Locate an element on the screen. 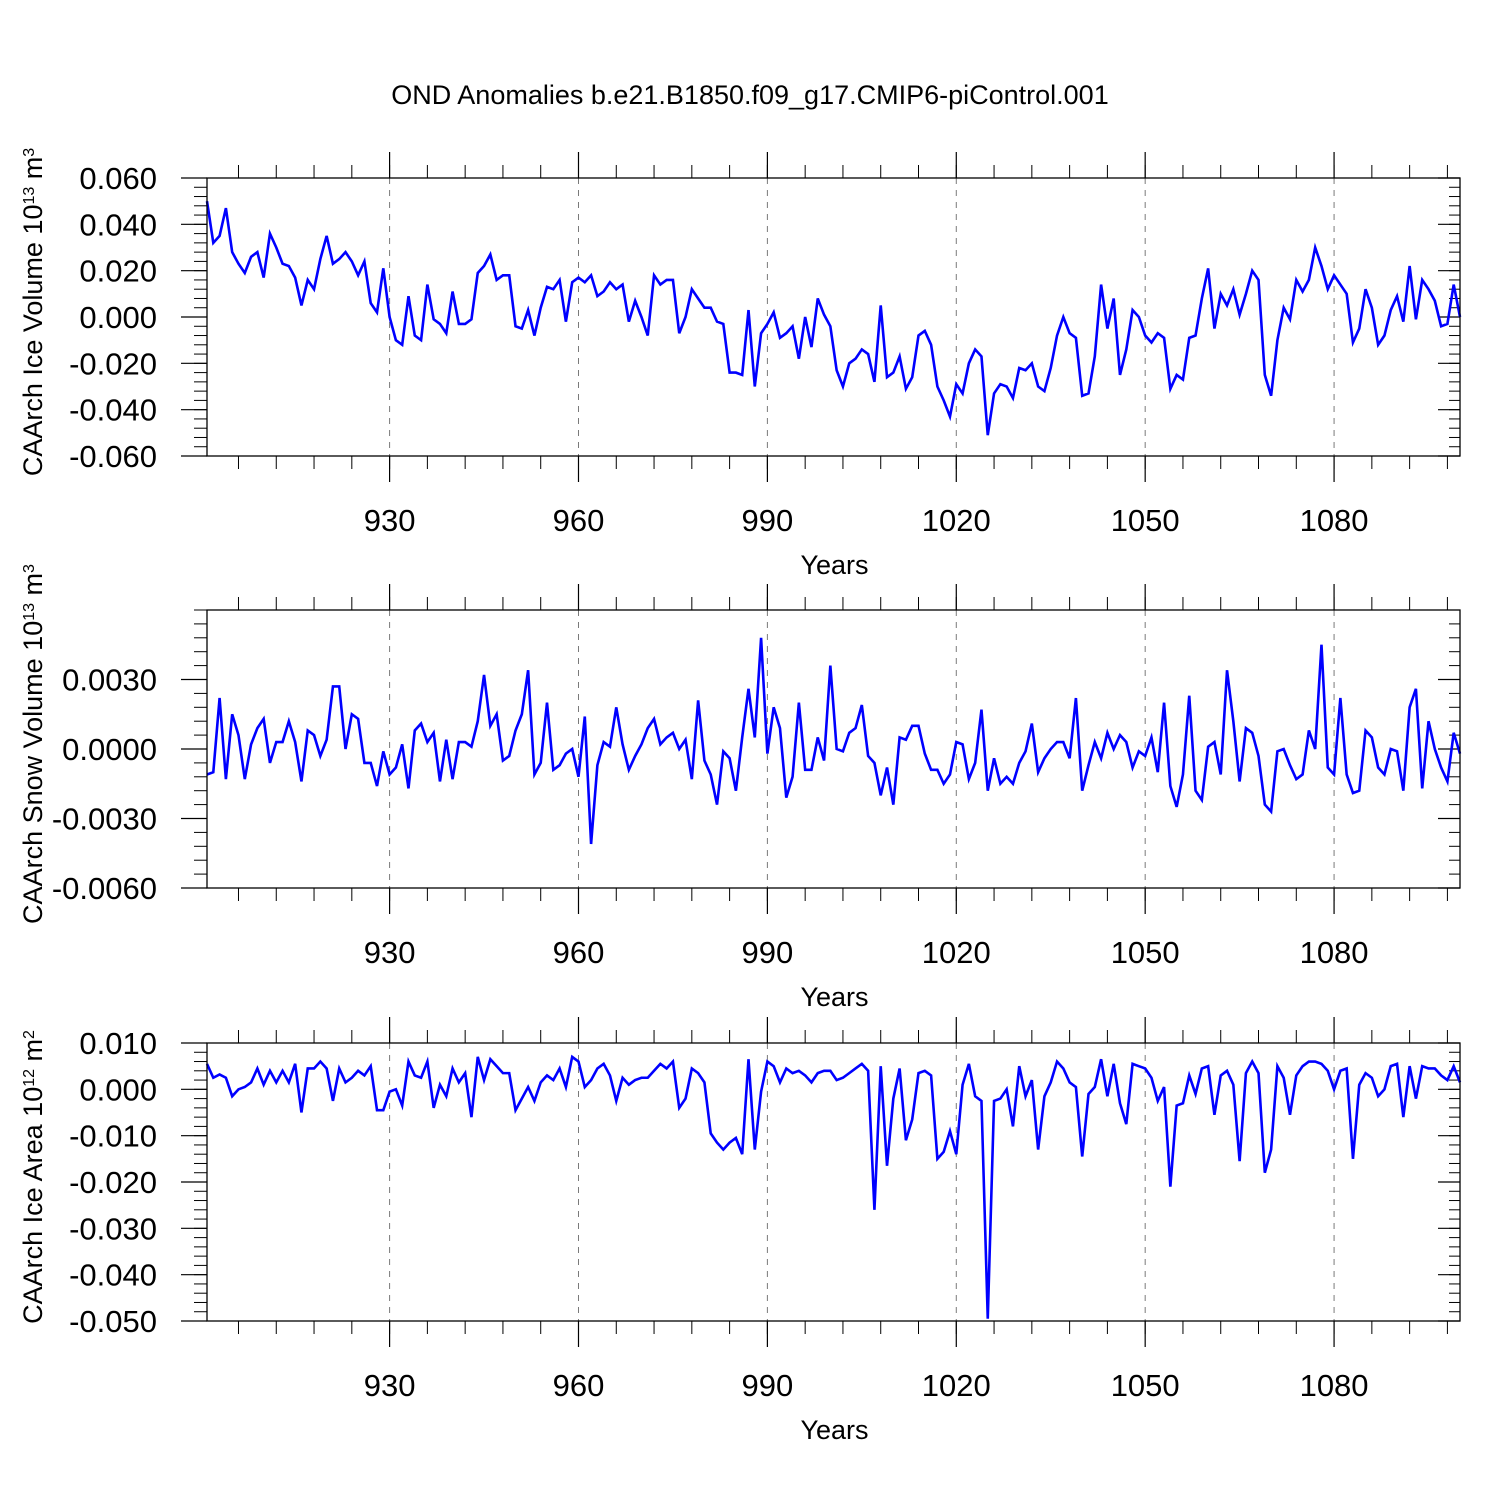  y-tick-labels: -0.0060 -0.0030 0.0000 0.0030 is located at coordinates (104, 785).